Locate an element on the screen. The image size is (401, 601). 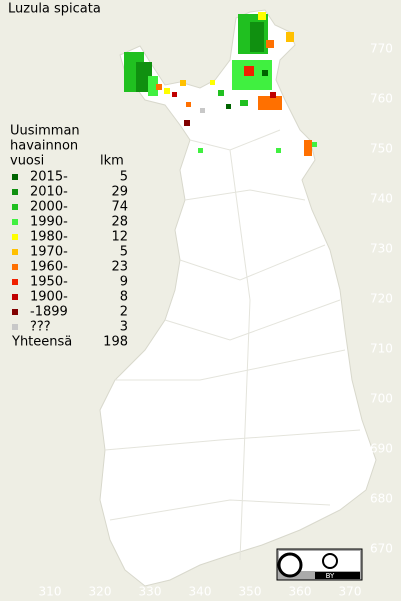
legend-count-header: lkm is located at coordinates (112, 161).